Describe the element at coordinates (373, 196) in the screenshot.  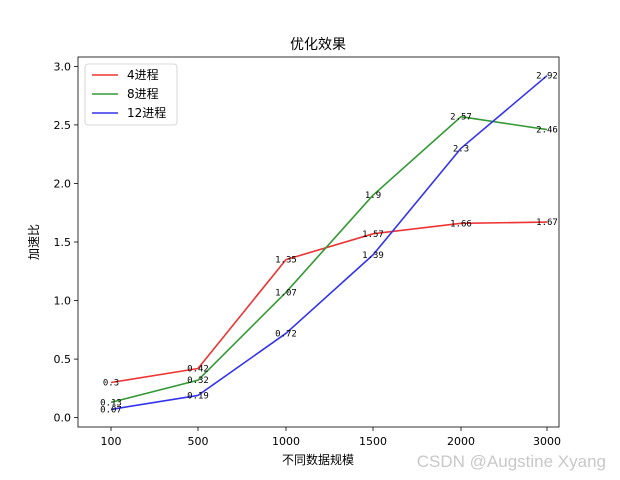
I see `data-label: 1.9` at that location.